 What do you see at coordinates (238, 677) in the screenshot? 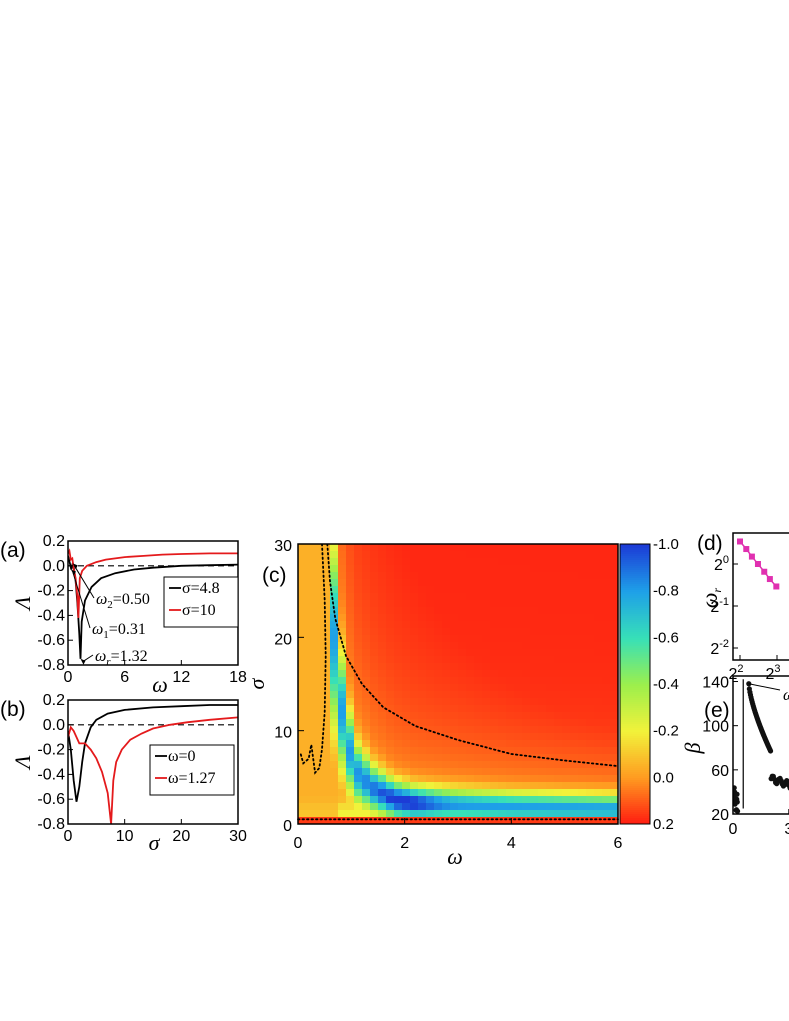
I see `x-tick-label: 18` at bounding box center [238, 677].